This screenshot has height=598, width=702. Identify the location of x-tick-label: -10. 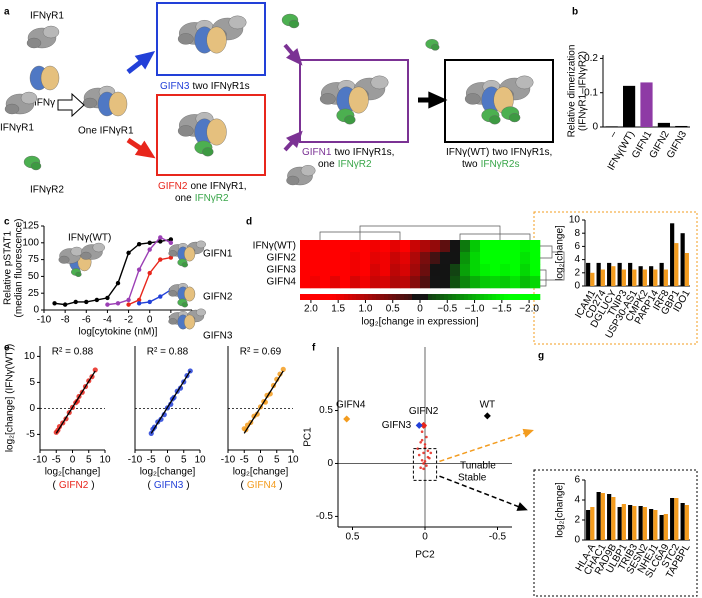
(135, 460).